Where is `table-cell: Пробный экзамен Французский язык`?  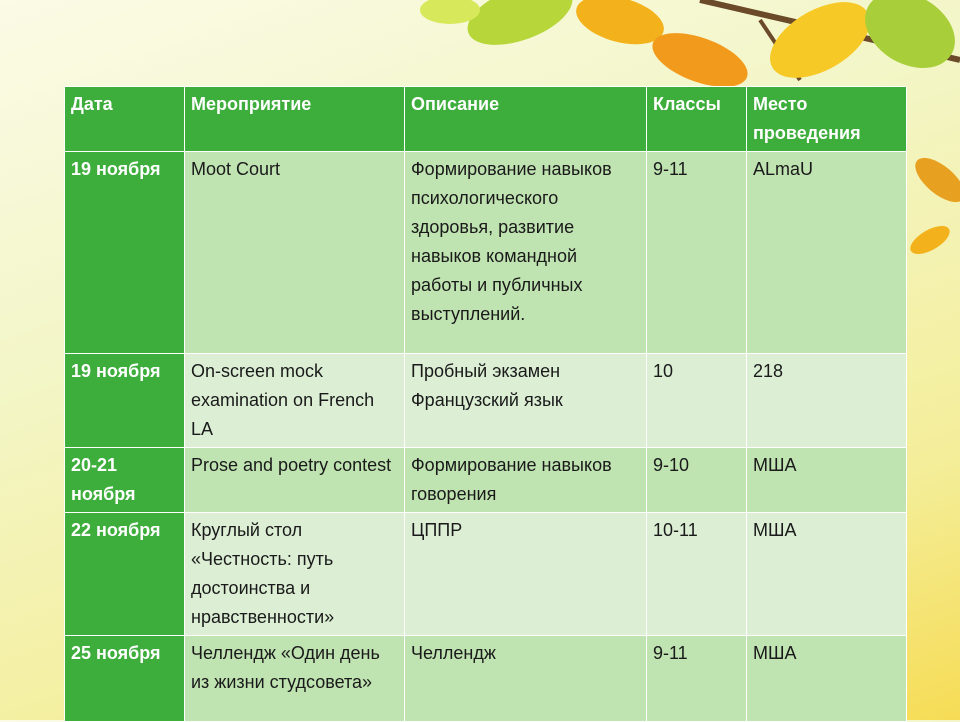
table-cell: Пробный экзамен Французский язык is located at coordinates (525, 400).